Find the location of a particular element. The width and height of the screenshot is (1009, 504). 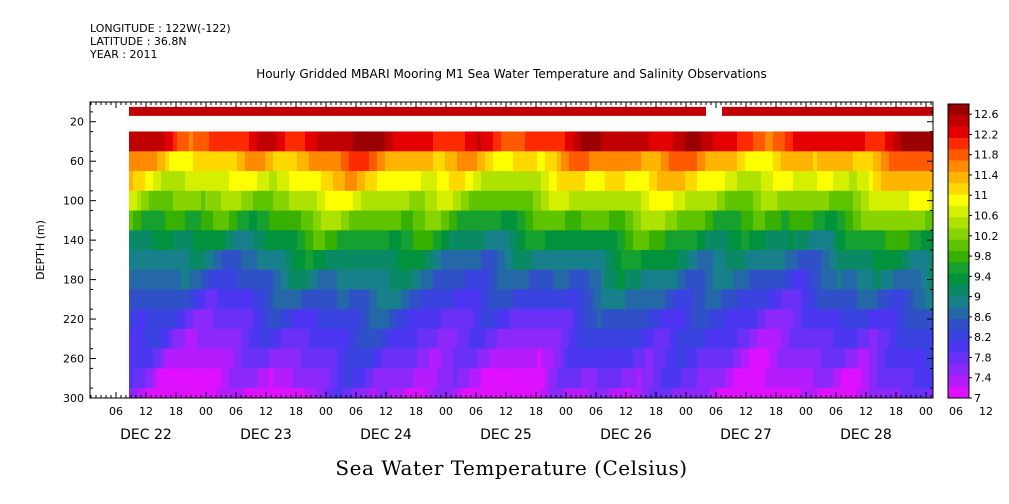

x-tick-label: 06 is located at coordinates (476, 411).